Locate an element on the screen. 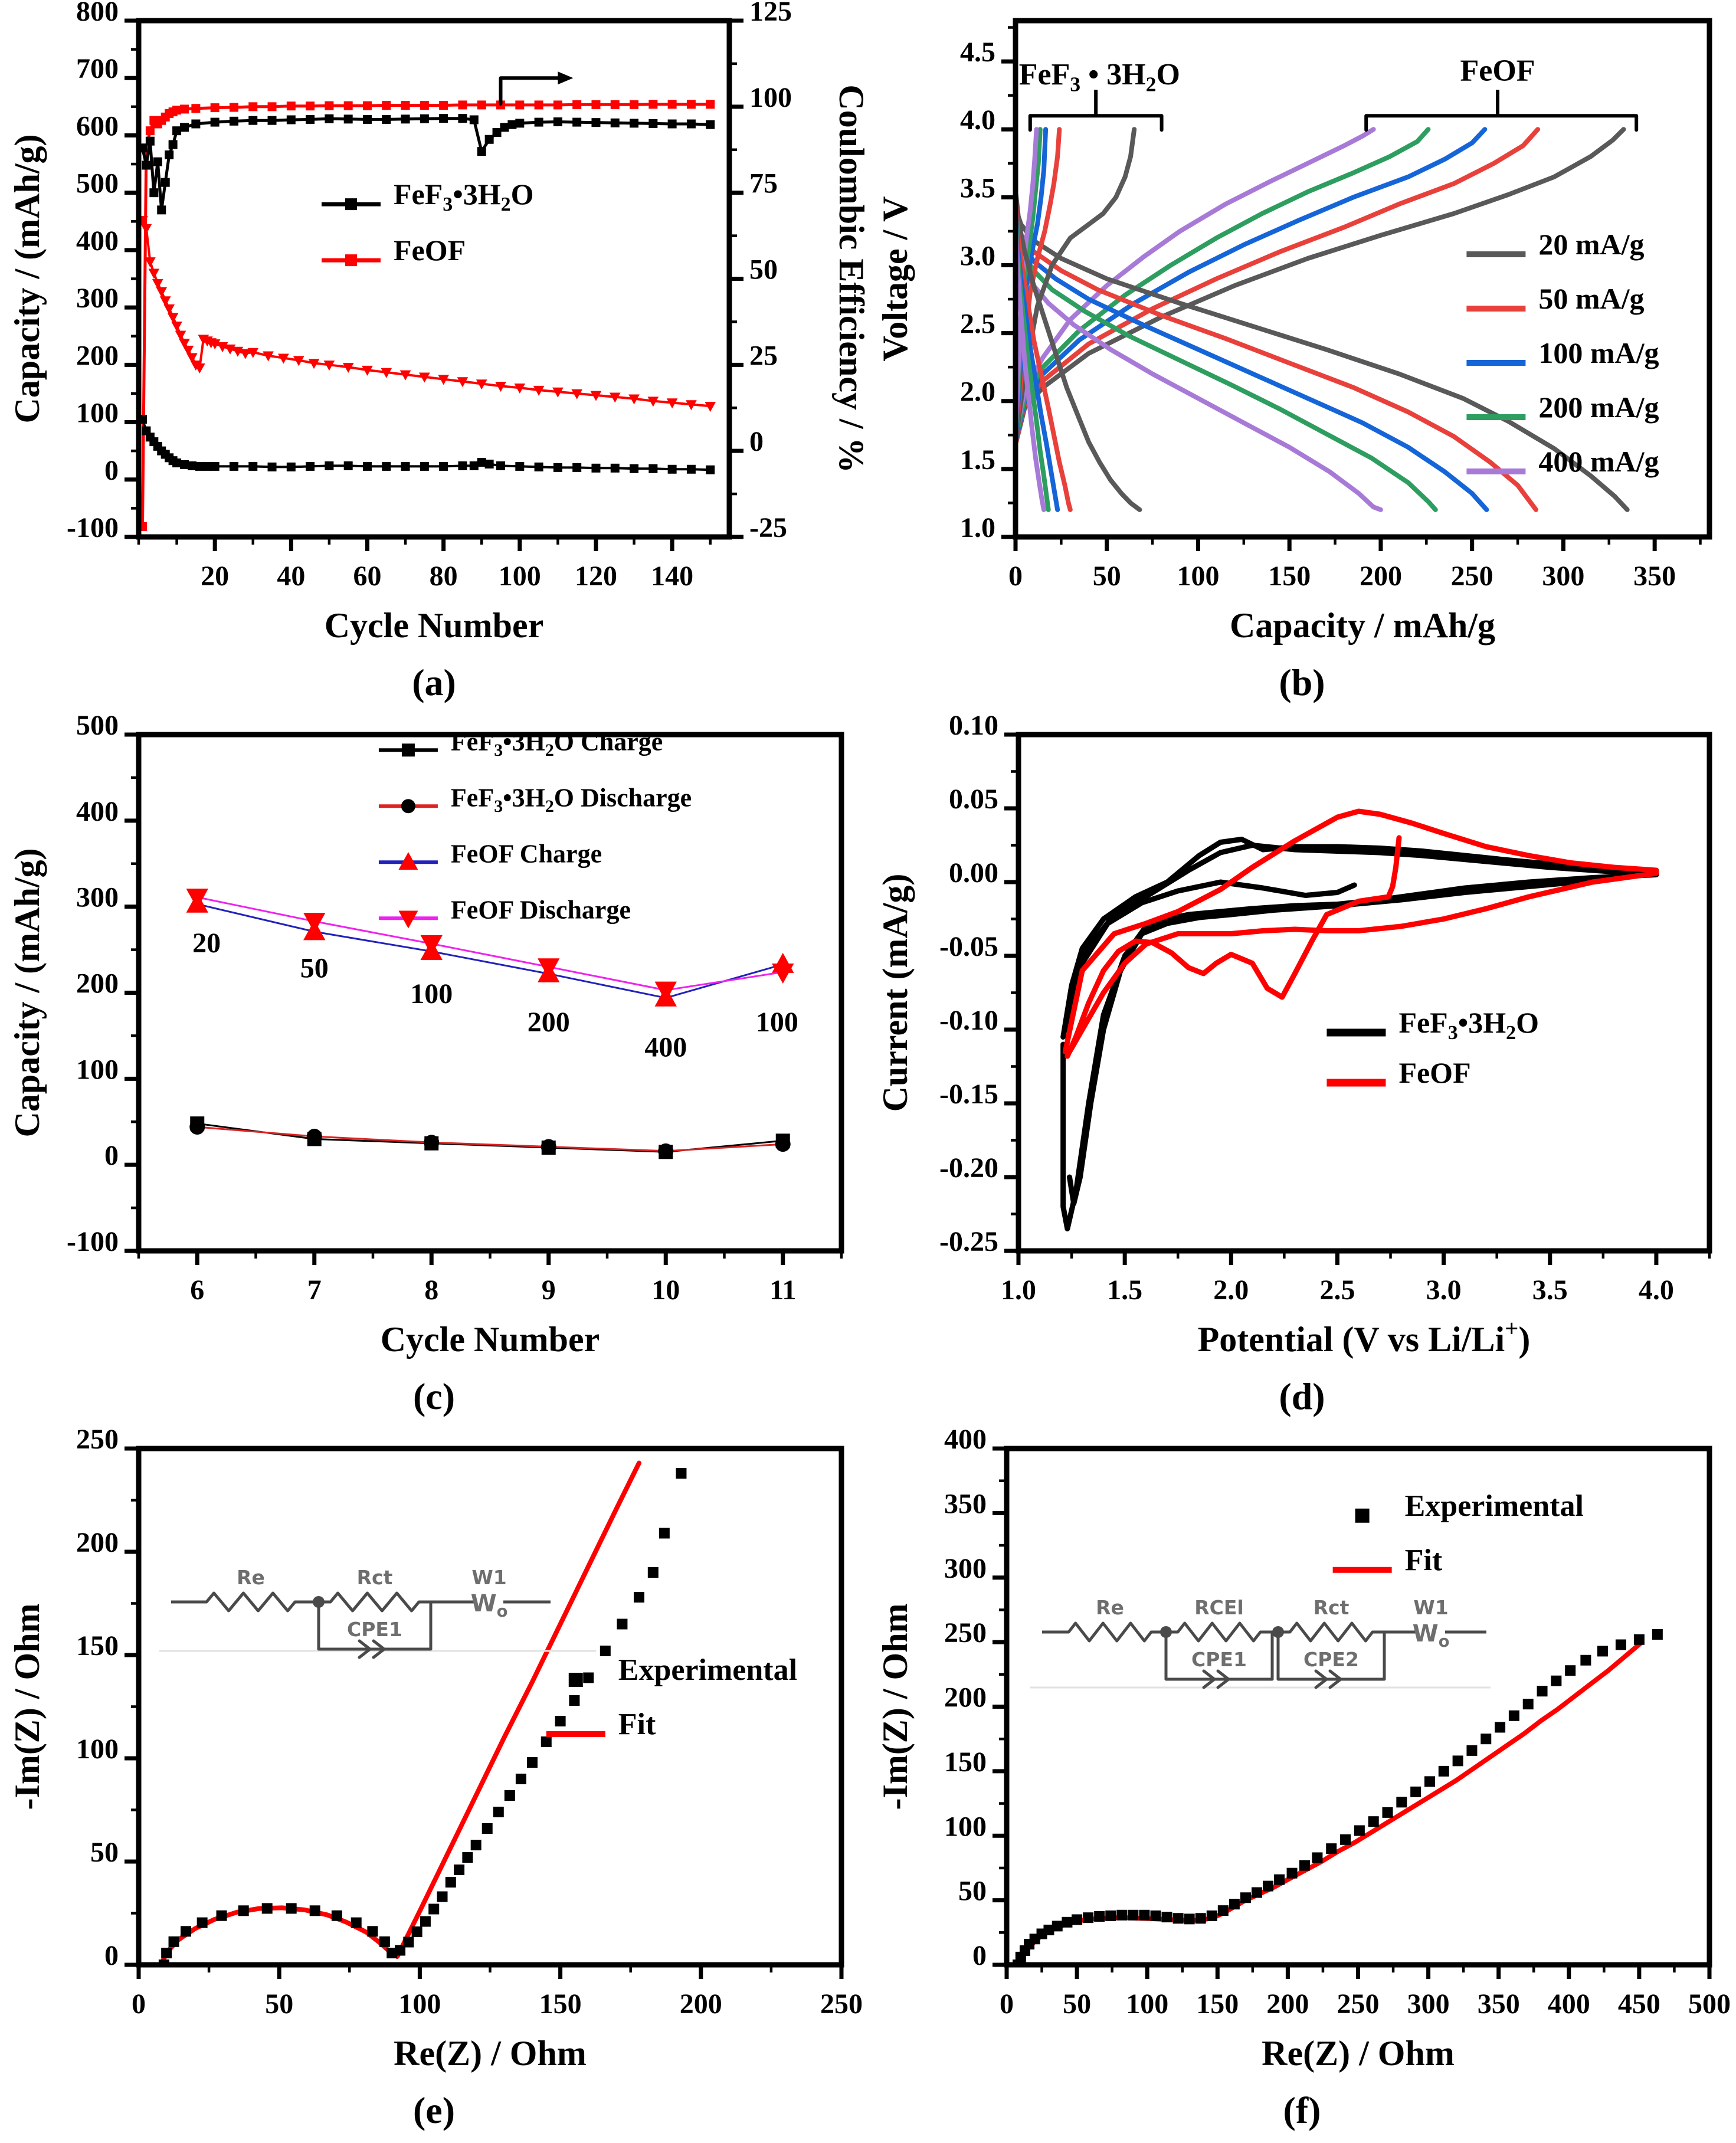 The width and height of the screenshot is (1736, 2143). annotation-text: 20 is located at coordinates (206, 943).